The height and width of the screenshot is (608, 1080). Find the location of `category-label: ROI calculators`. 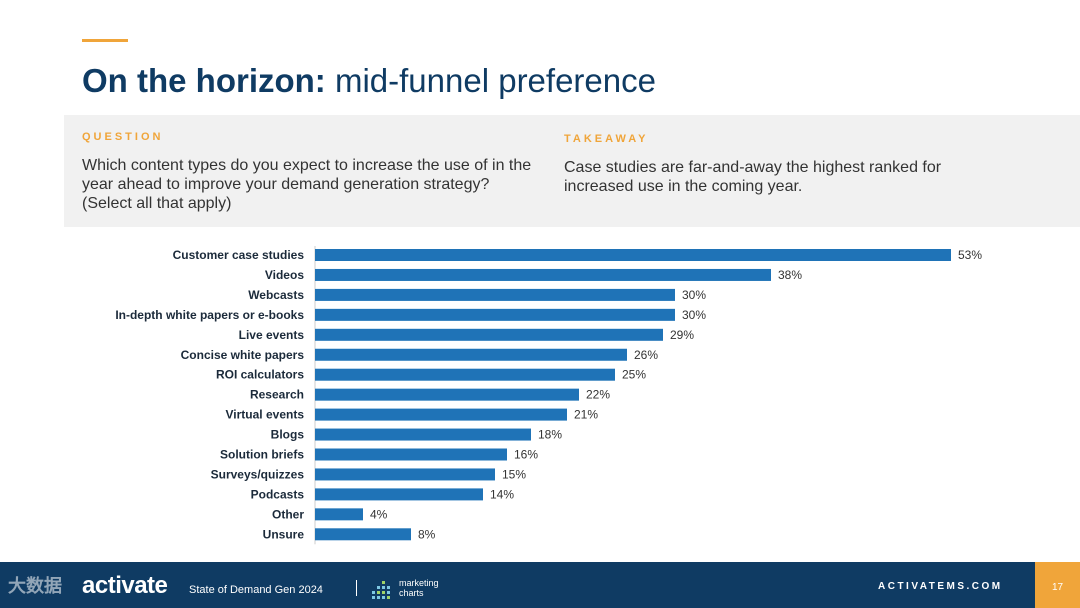

category-label: ROI calculators is located at coordinates (260, 375).